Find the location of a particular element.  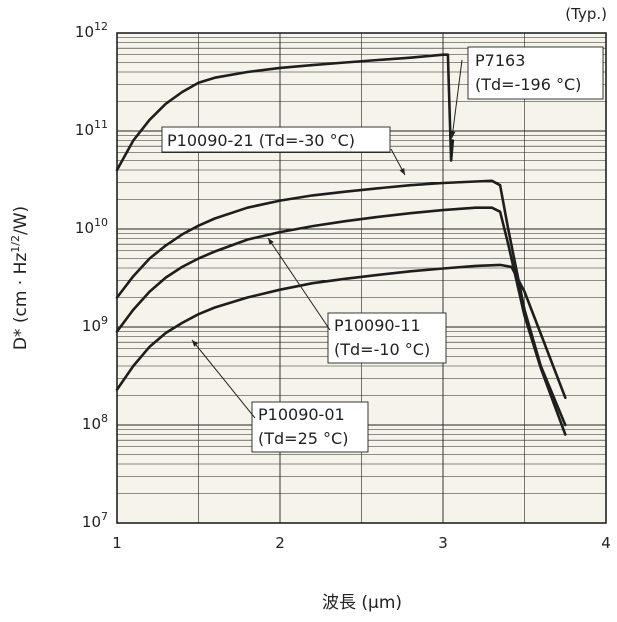

y-tick-label-1e12: 10¹² is located at coordinates (91, 30).